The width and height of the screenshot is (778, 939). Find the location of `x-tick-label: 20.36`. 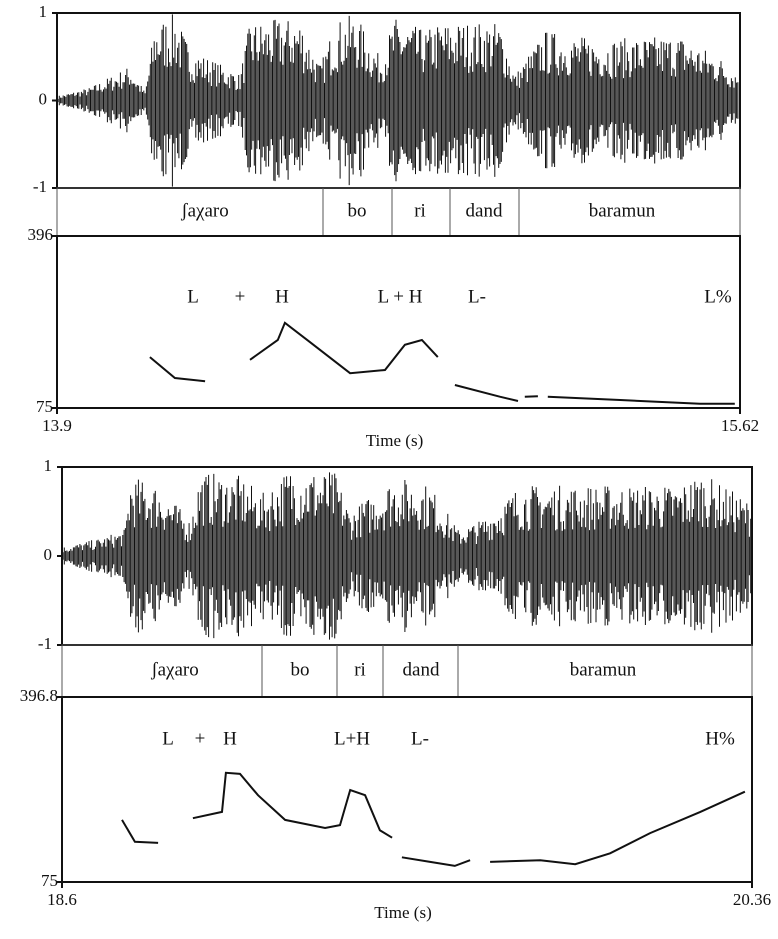

x-tick-label: 20.36 is located at coordinates (752, 899).